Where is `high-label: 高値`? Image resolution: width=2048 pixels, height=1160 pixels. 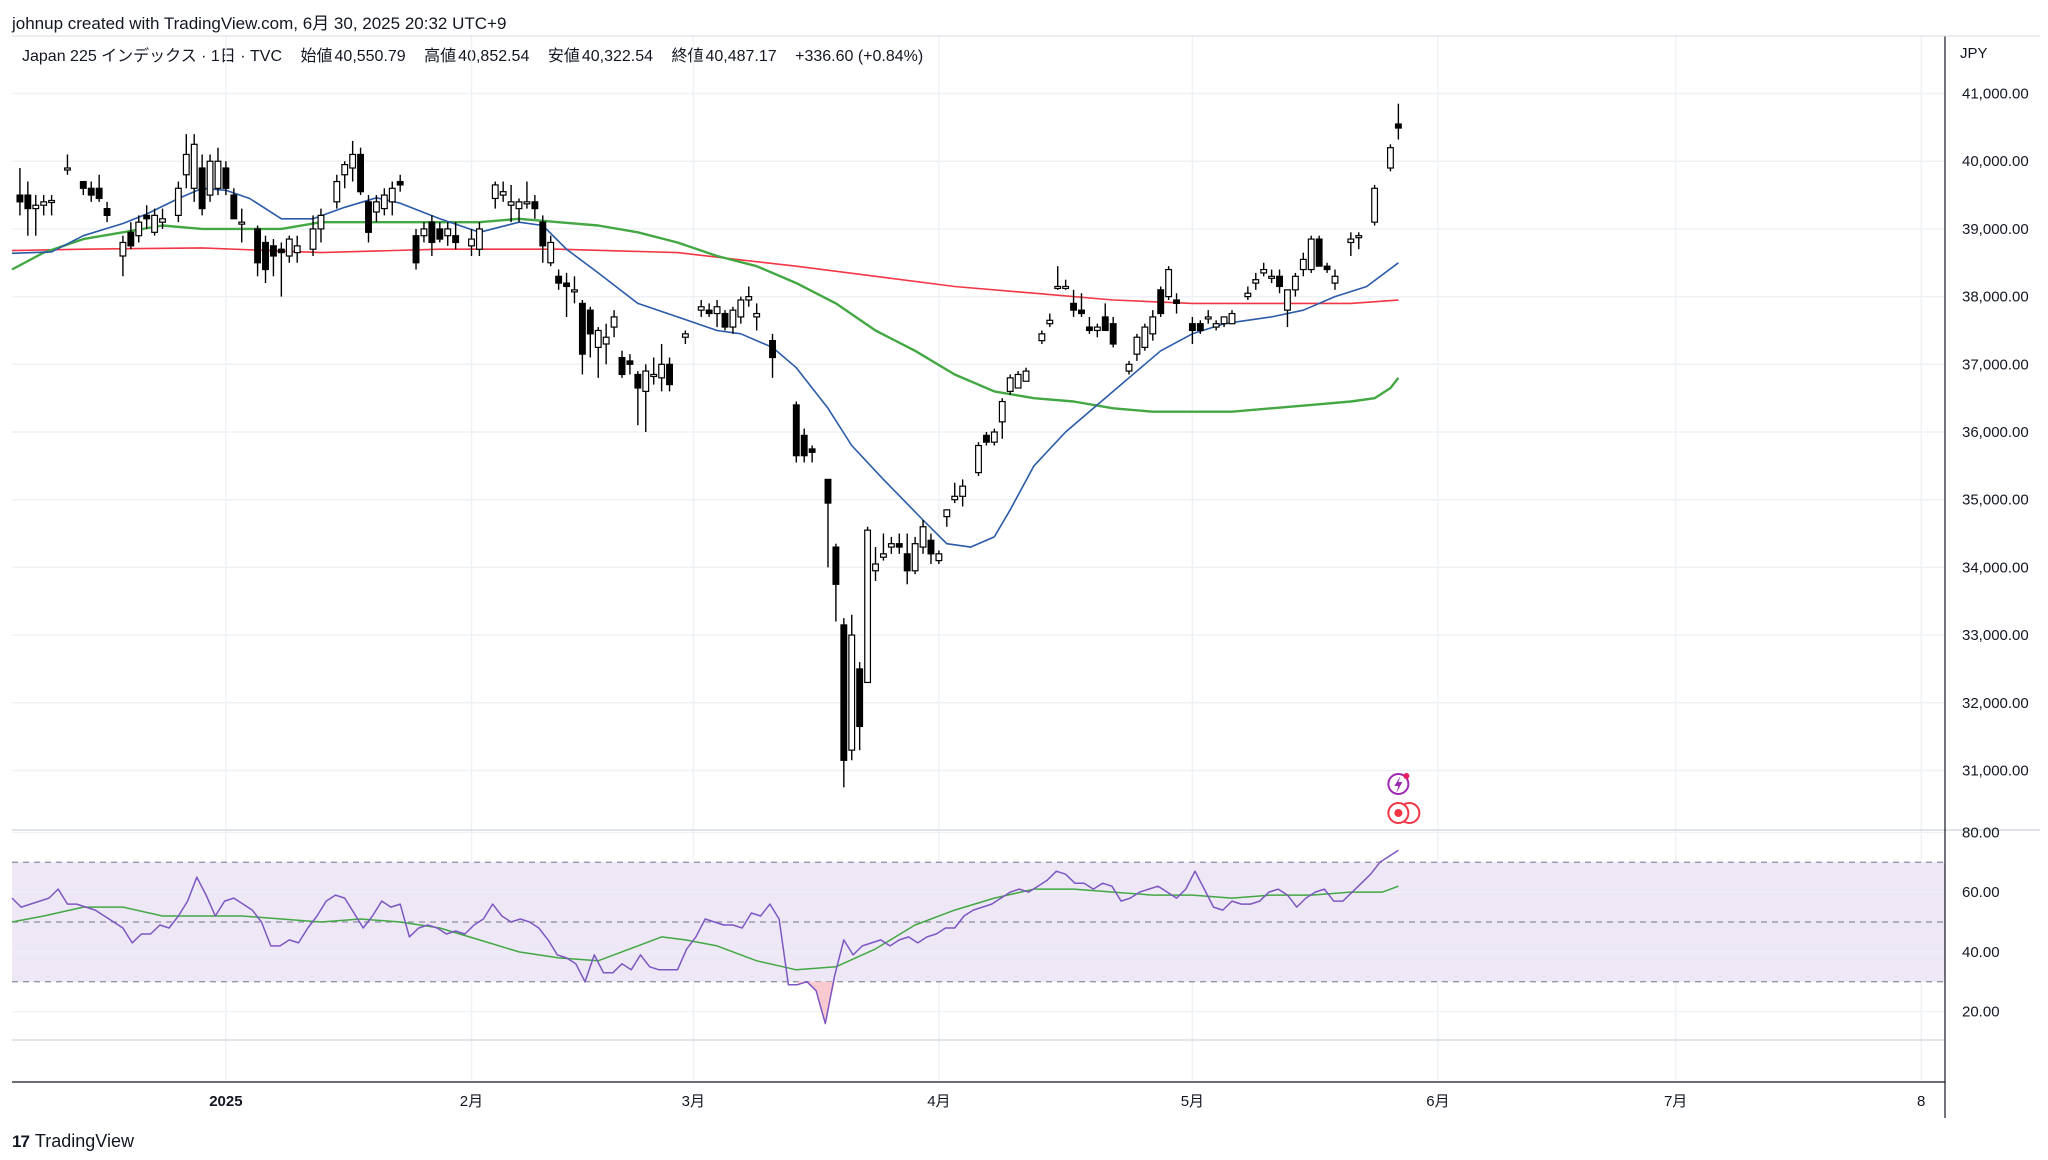
high-label: 高値 is located at coordinates (440, 56).